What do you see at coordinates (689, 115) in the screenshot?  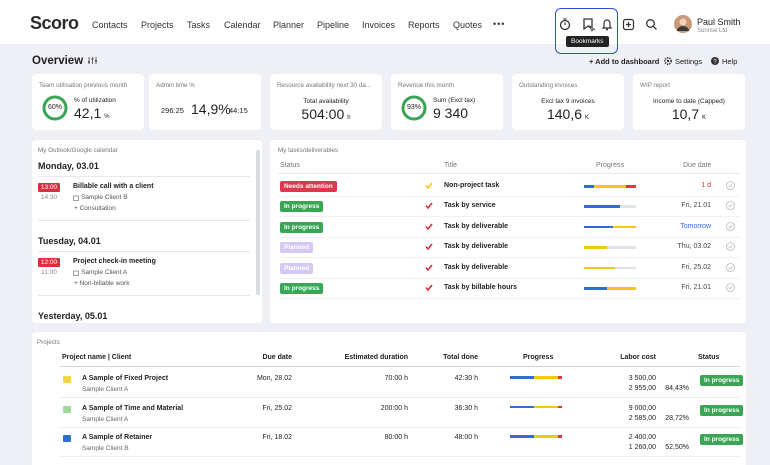 I see `kpi-value-row: 10,7 K` at bounding box center [689, 115].